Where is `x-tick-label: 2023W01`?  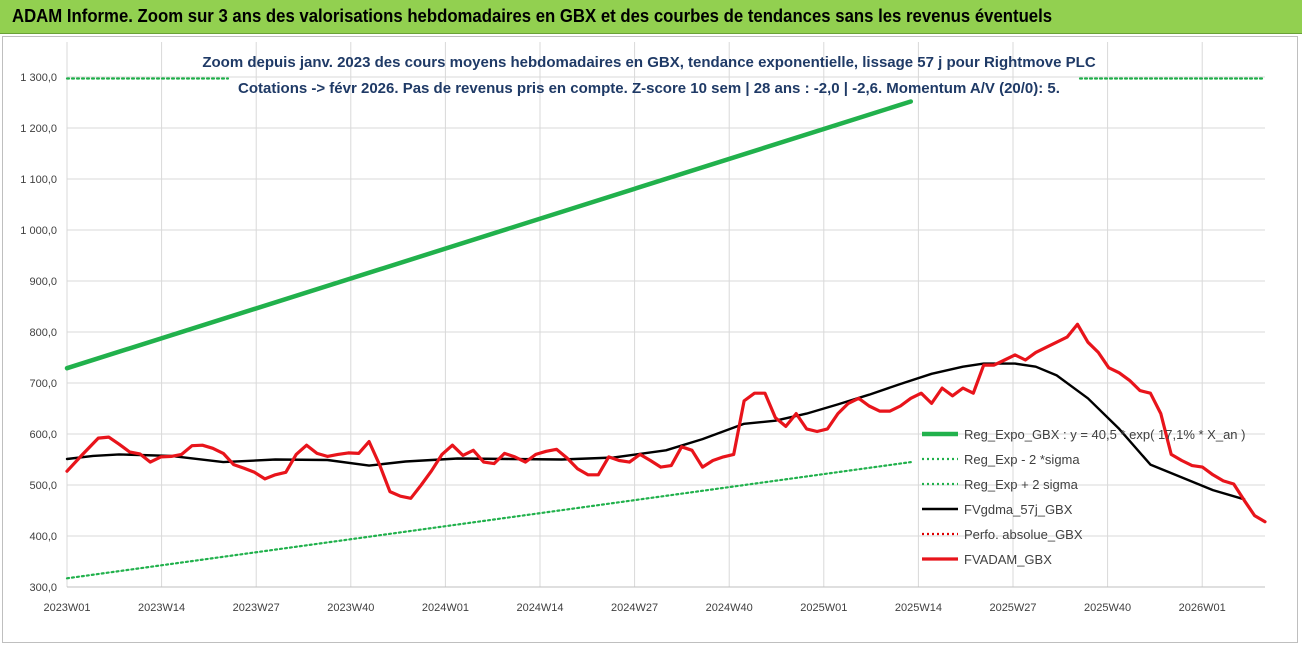
x-tick-label: 2023W01 is located at coordinates (66, 608).